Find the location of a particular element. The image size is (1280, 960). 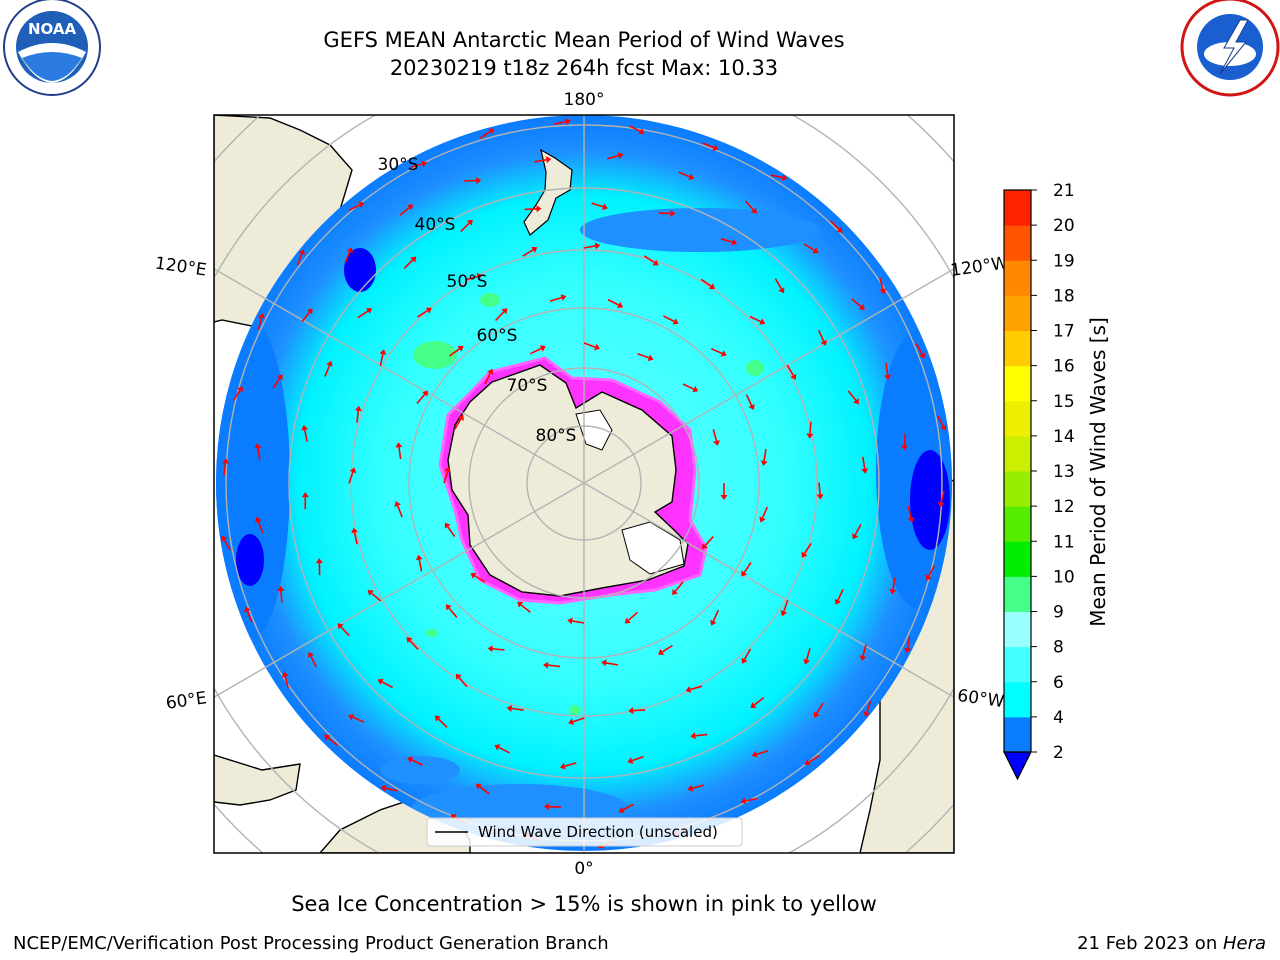

nws-logo is located at coordinates (1230, 48).